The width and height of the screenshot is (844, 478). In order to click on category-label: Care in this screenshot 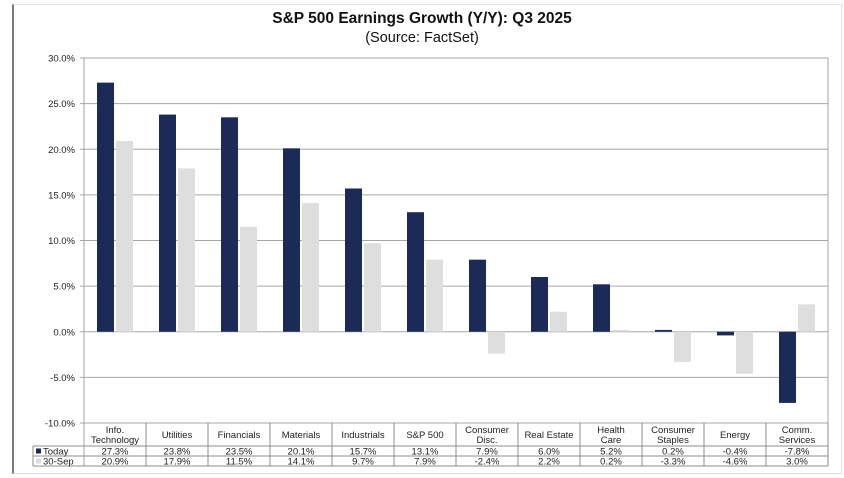, I will do `click(611, 440)`.